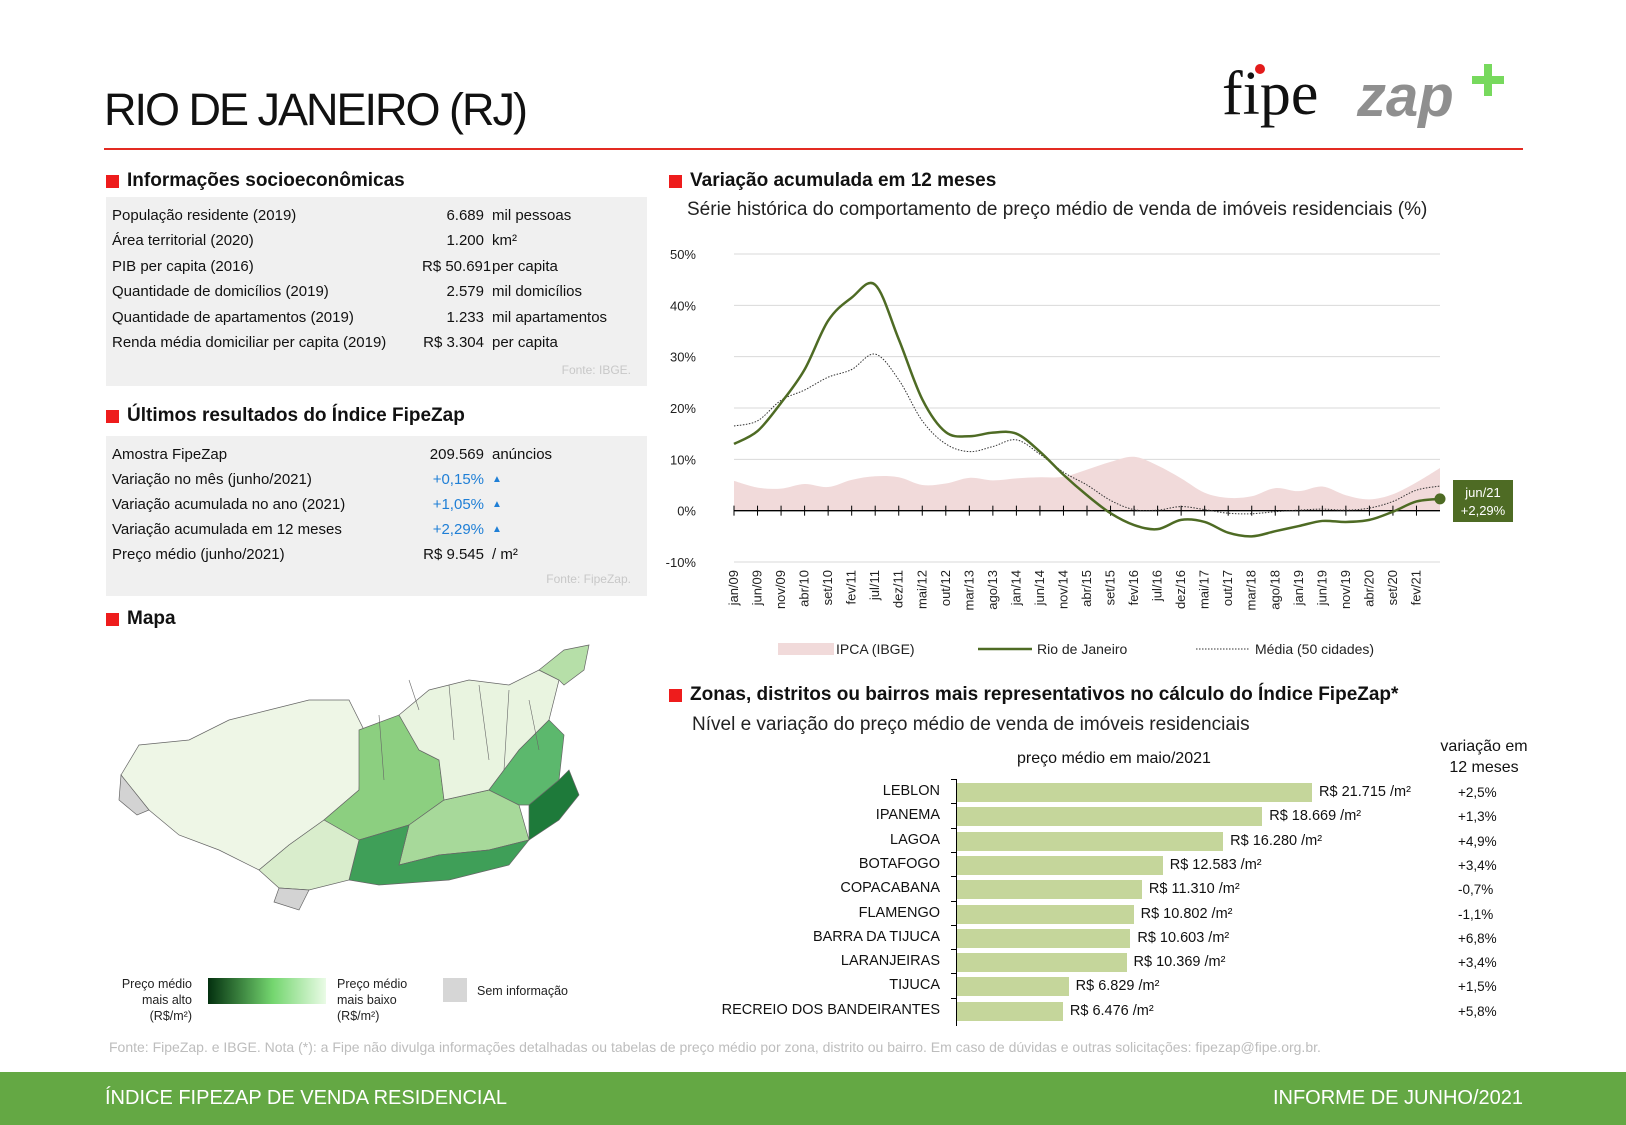 The width and height of the screenshot is (1626, 1125). What do you see at coordinates (851, 587) in the screenshot?
I see `x-tick-label: fev/11` at bounding box center [851, 587].